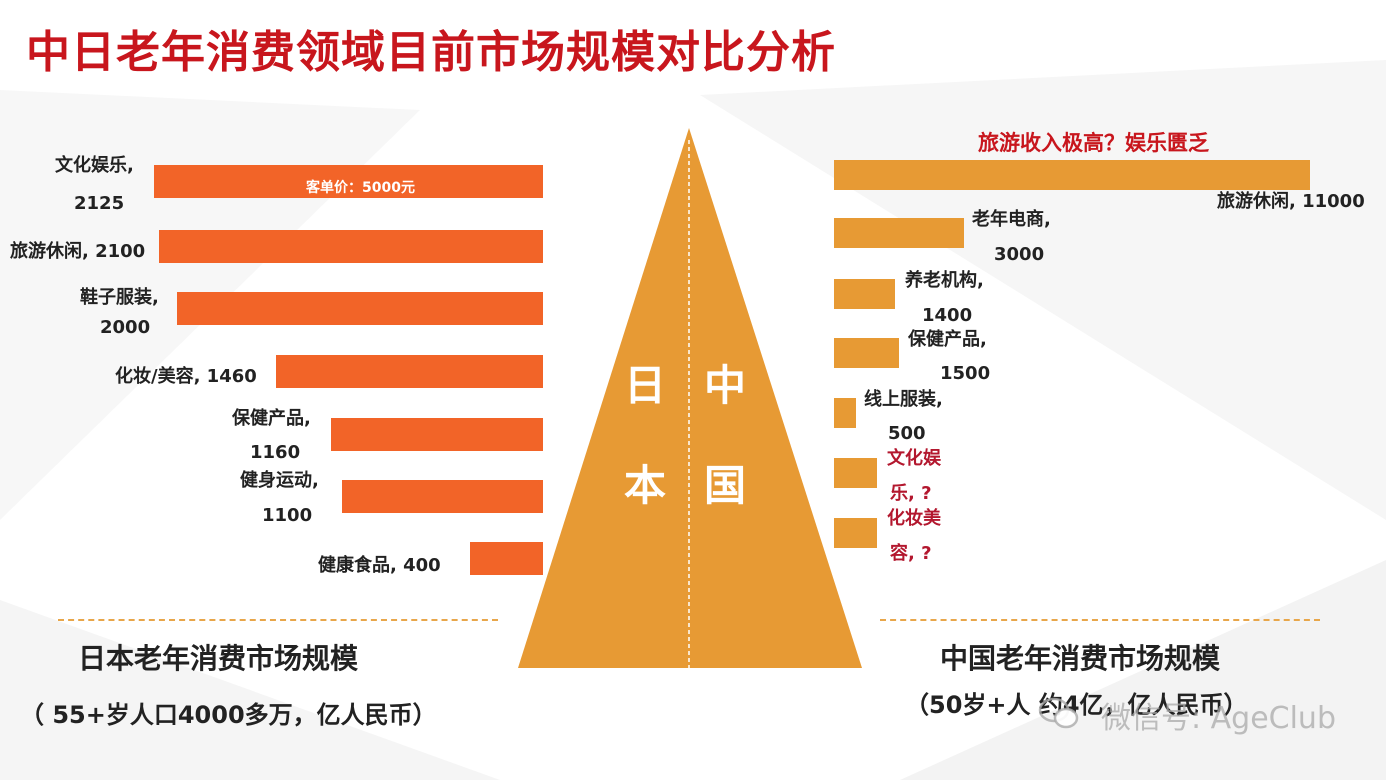  What do you see at coordinates (1291, 201) in the screenshot?
I see `china-bar-label: 旅游休闲, 11000` at bounding box center [1291, 201].